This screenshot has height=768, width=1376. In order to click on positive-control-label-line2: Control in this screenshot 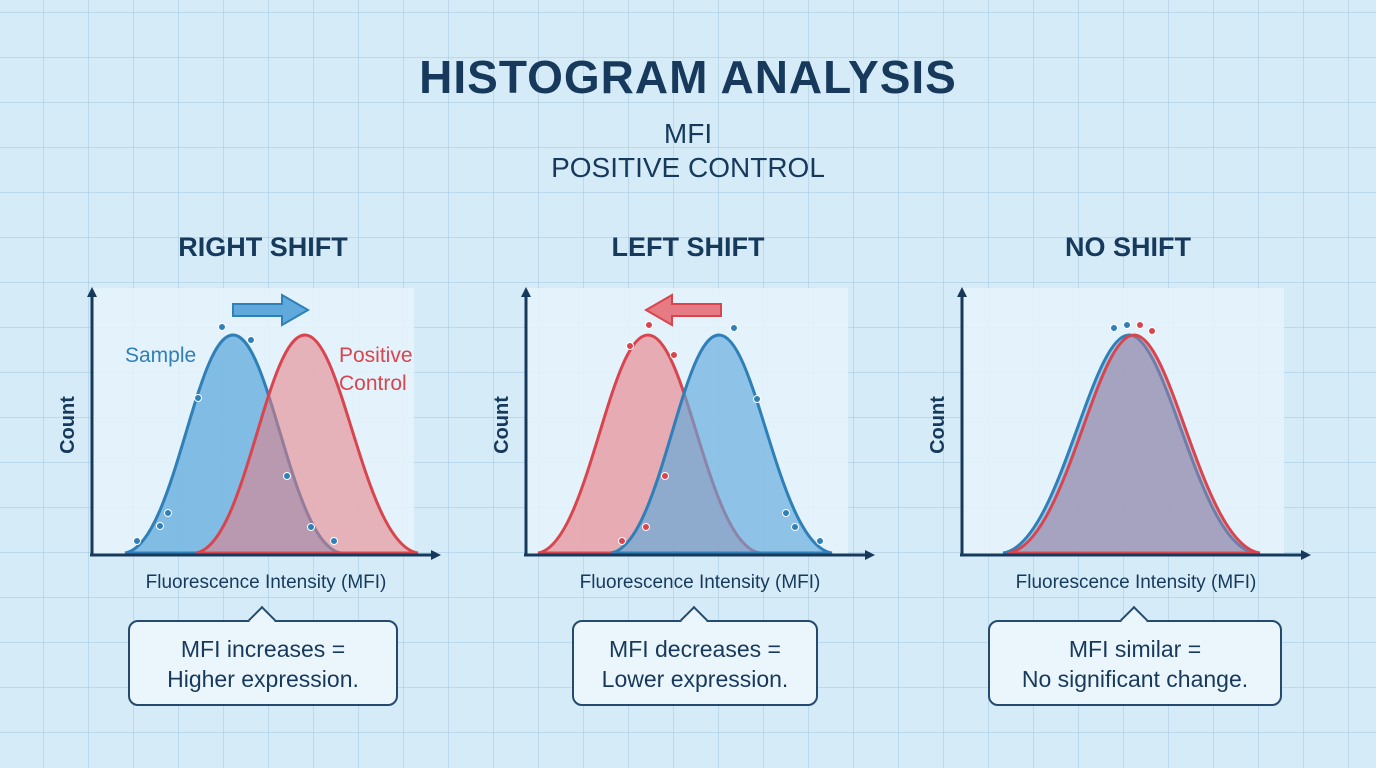, I will do `click(373, 383)`.